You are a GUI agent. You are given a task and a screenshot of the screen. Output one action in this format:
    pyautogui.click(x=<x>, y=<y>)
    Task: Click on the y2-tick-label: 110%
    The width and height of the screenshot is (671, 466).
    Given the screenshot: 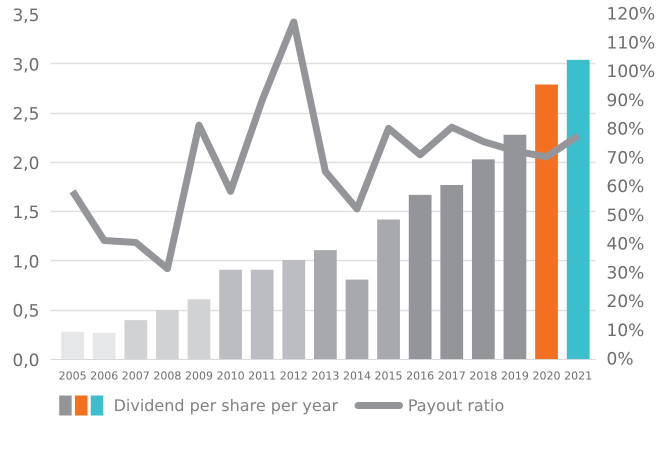 What is the action you would take?
    pyautogui.click(x=631, y=43)
    